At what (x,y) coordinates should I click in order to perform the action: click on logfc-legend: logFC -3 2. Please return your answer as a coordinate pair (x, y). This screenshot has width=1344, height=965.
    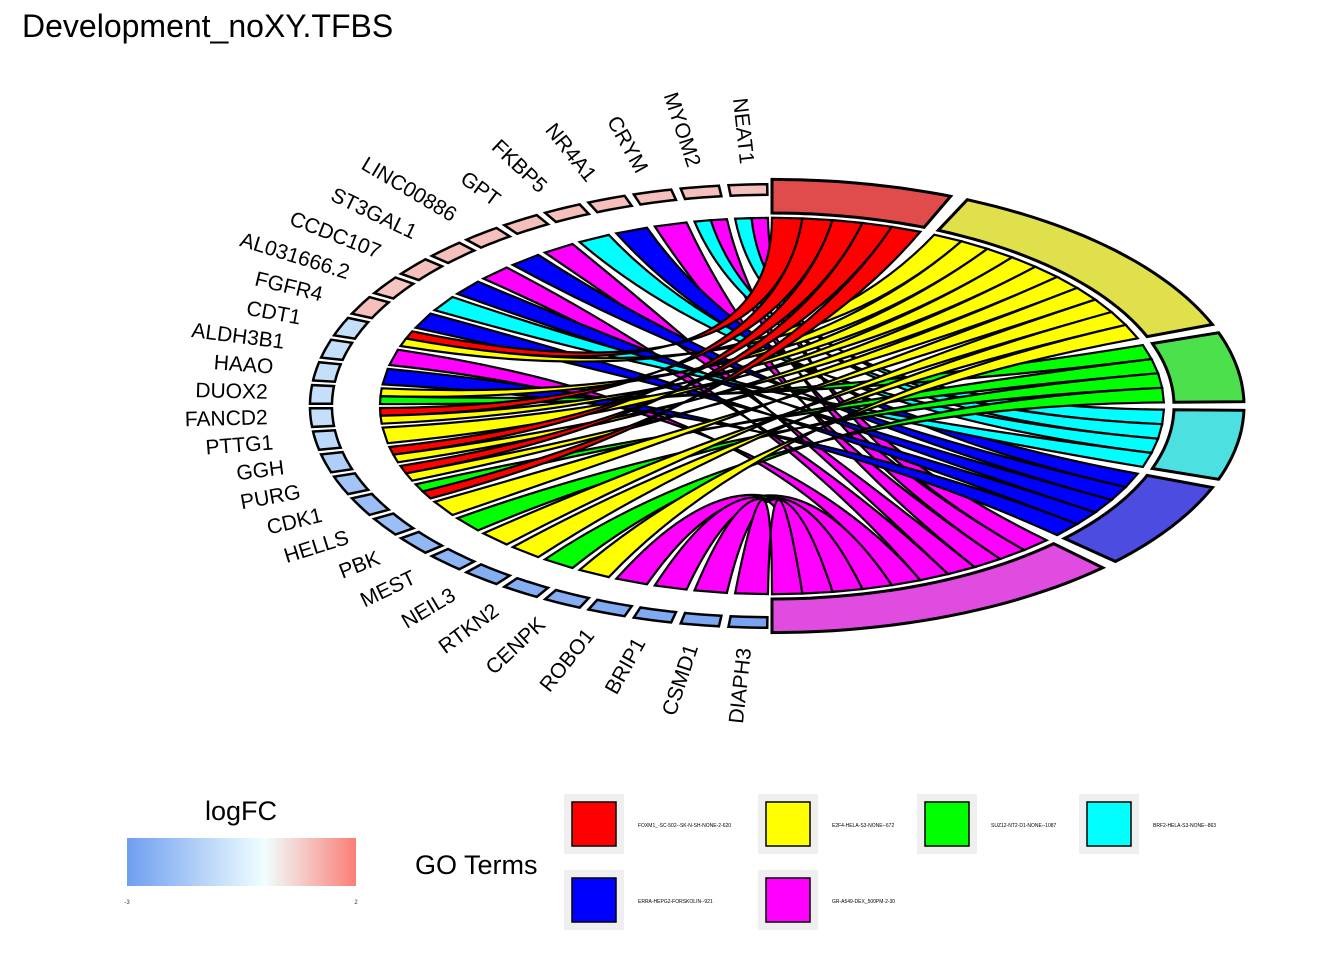
    Looking at the image, I should click on (241, 851).